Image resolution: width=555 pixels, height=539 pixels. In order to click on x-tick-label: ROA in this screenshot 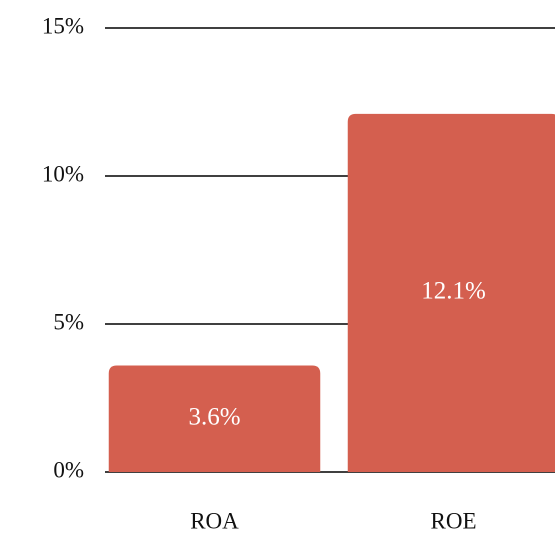, I will do `click(214, 520)`.